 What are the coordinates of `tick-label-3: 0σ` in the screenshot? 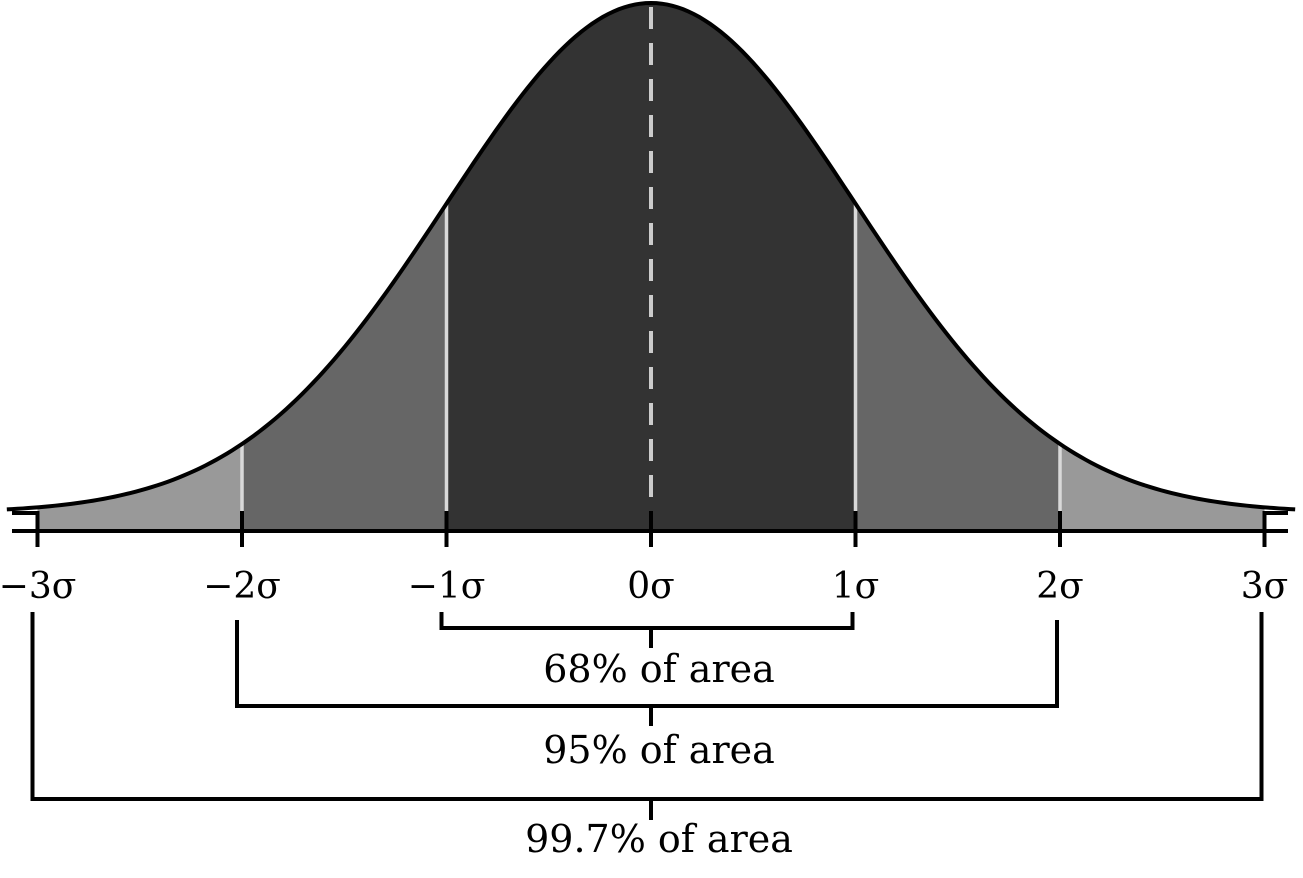 It's located at (650, 586).